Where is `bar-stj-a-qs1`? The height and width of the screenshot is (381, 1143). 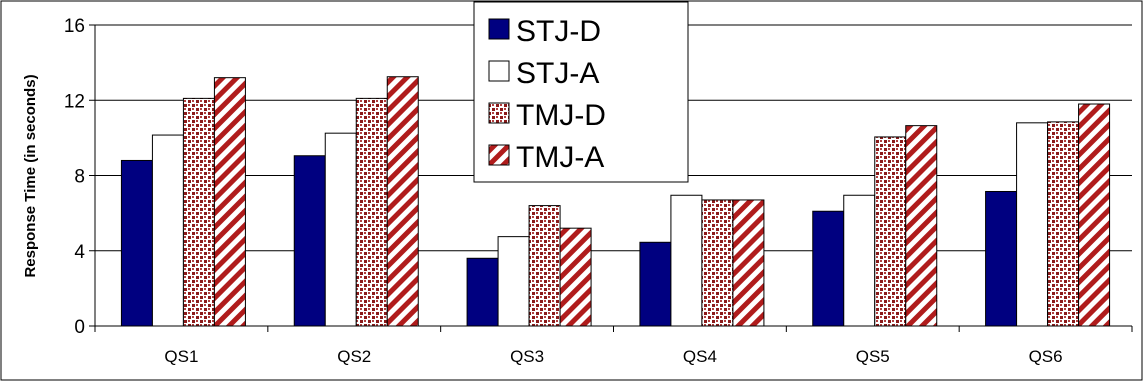
bar-stj-a-qs1 is located at coordinates (167, 230).